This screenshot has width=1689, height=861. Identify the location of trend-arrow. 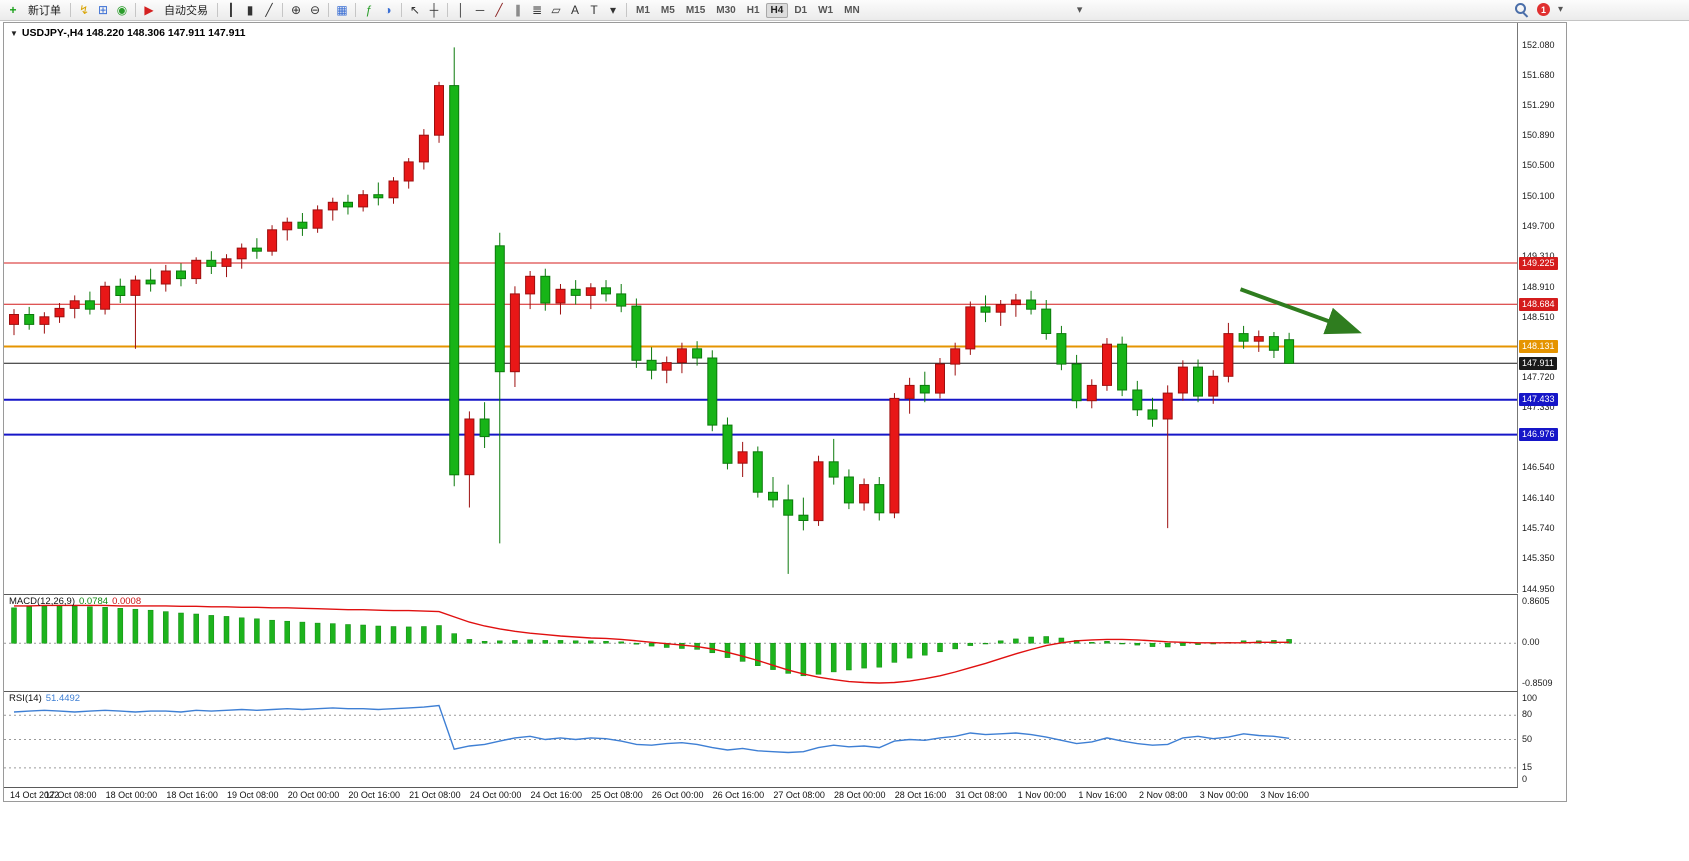
(1300, 311).